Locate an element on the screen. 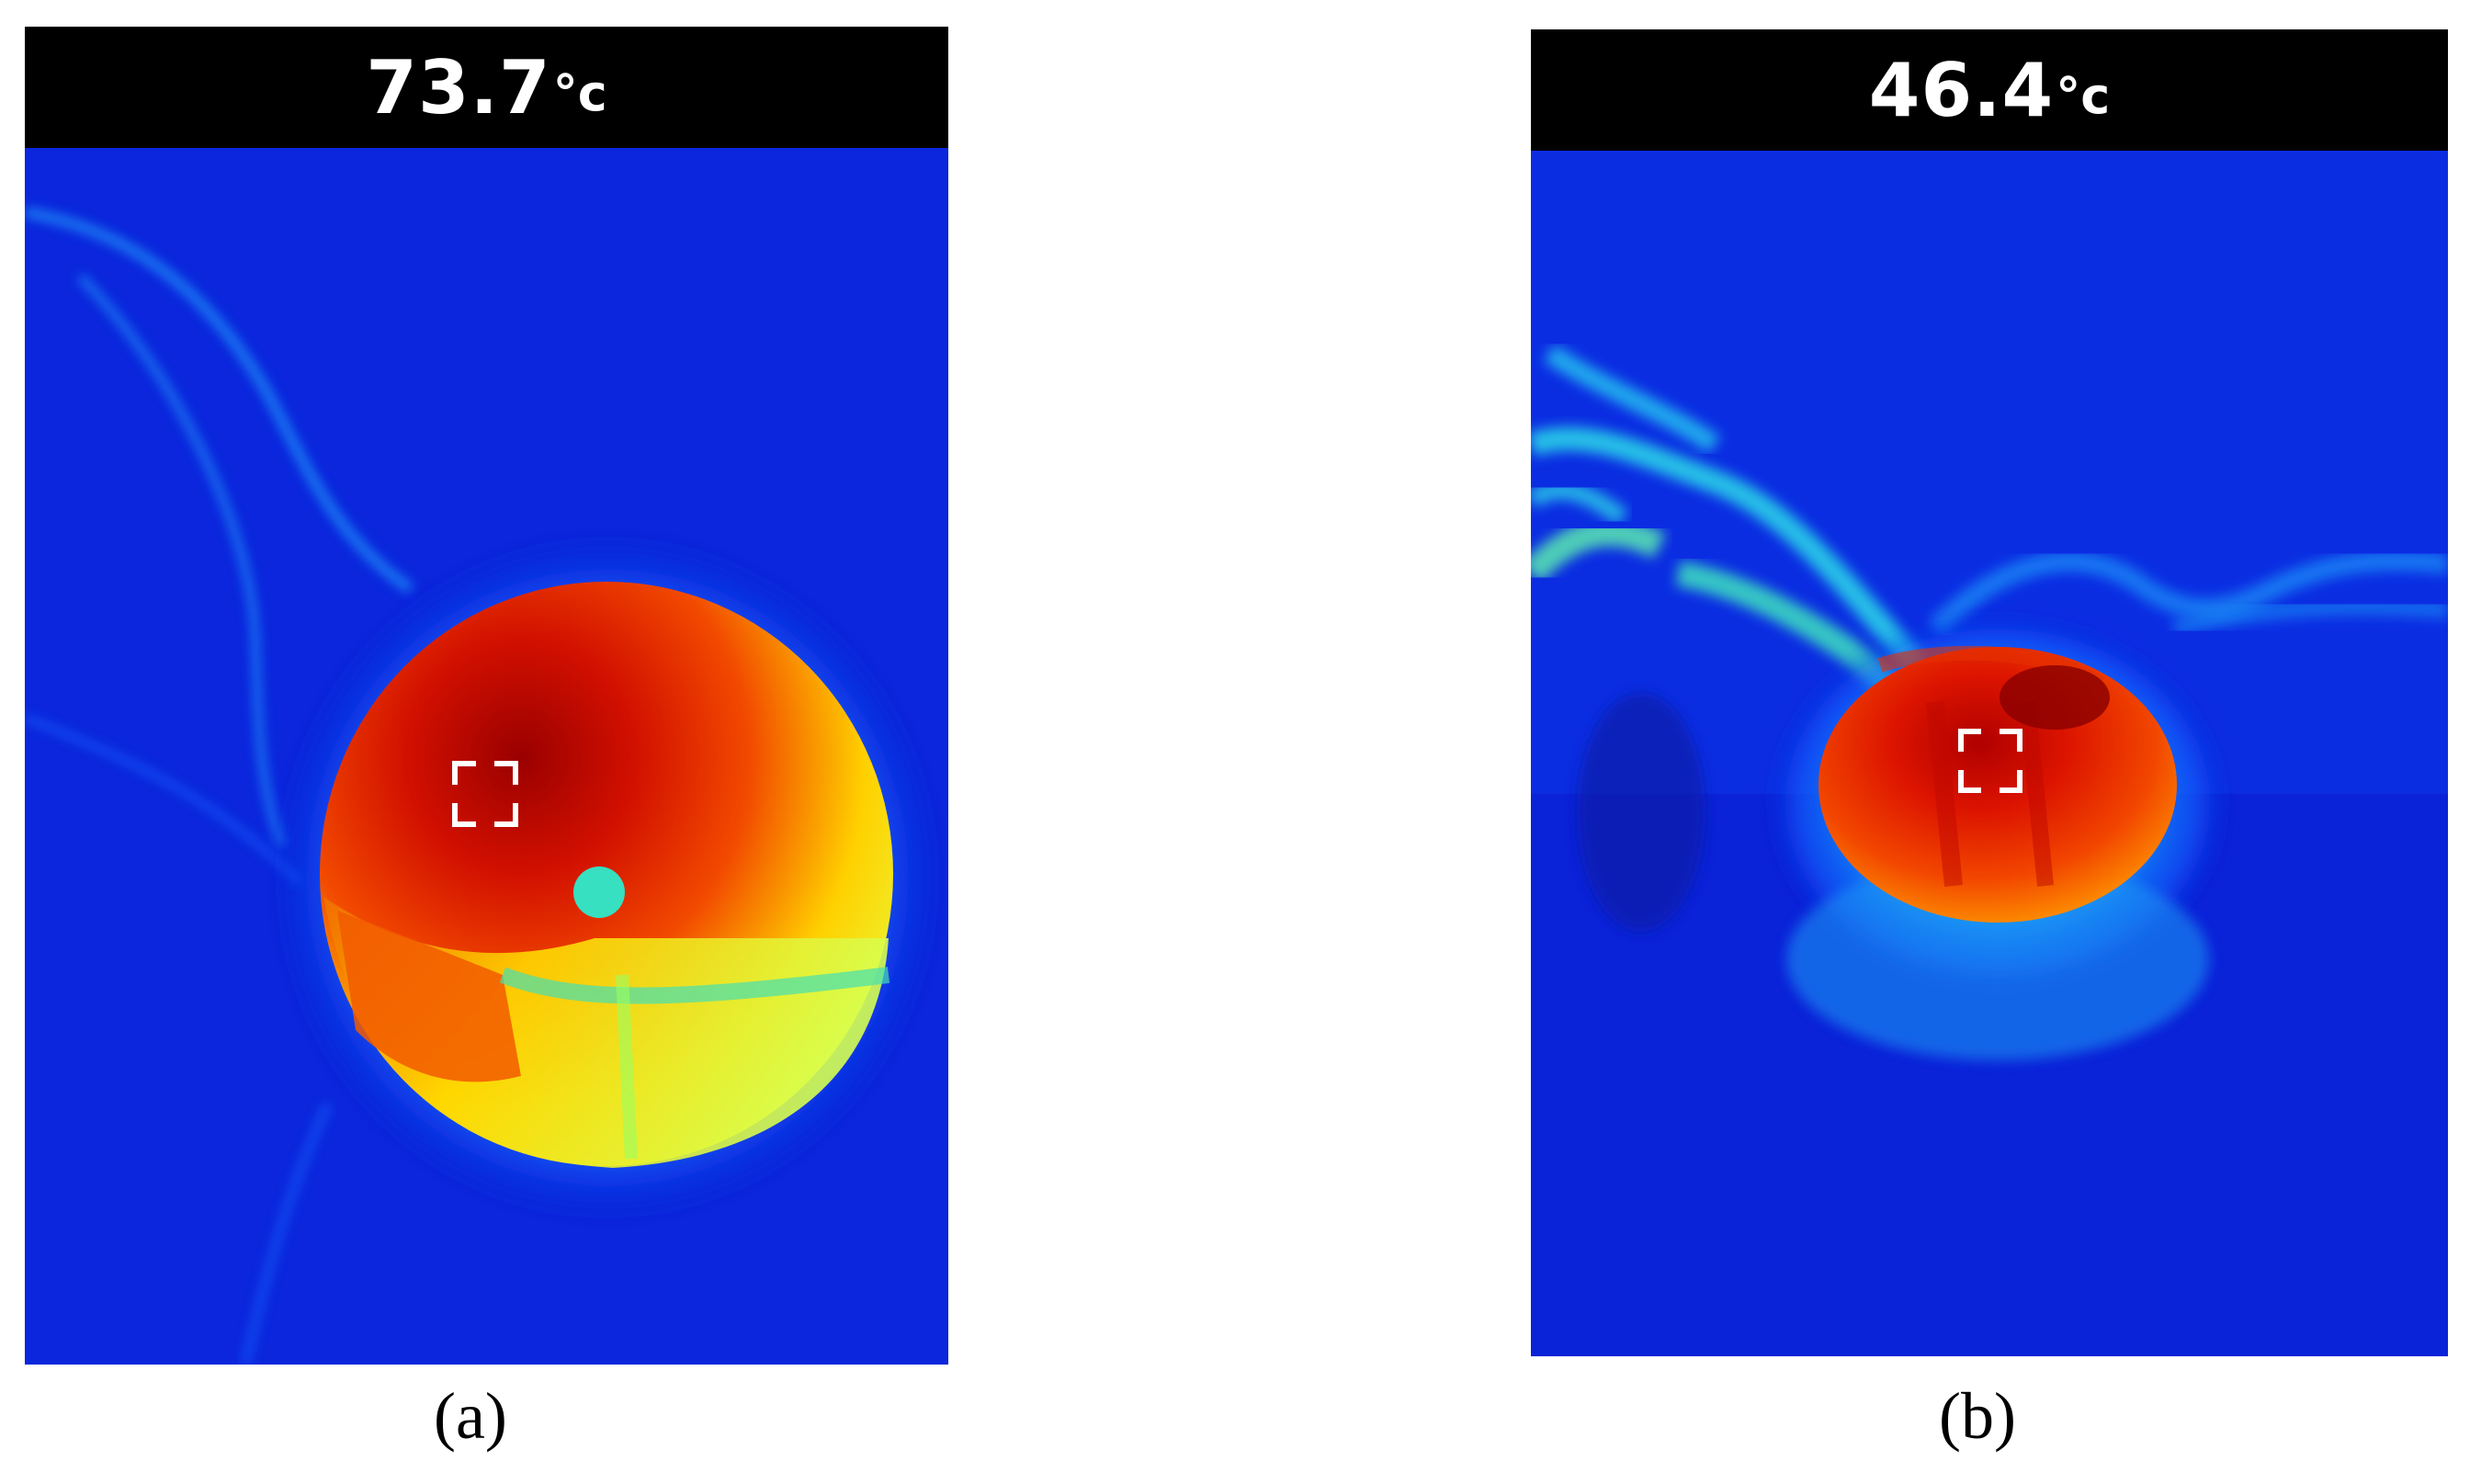 The width and height of the screenshot is (2470, 1484). temperature-header: 73.7 °c is located at coordinates (486, 87).